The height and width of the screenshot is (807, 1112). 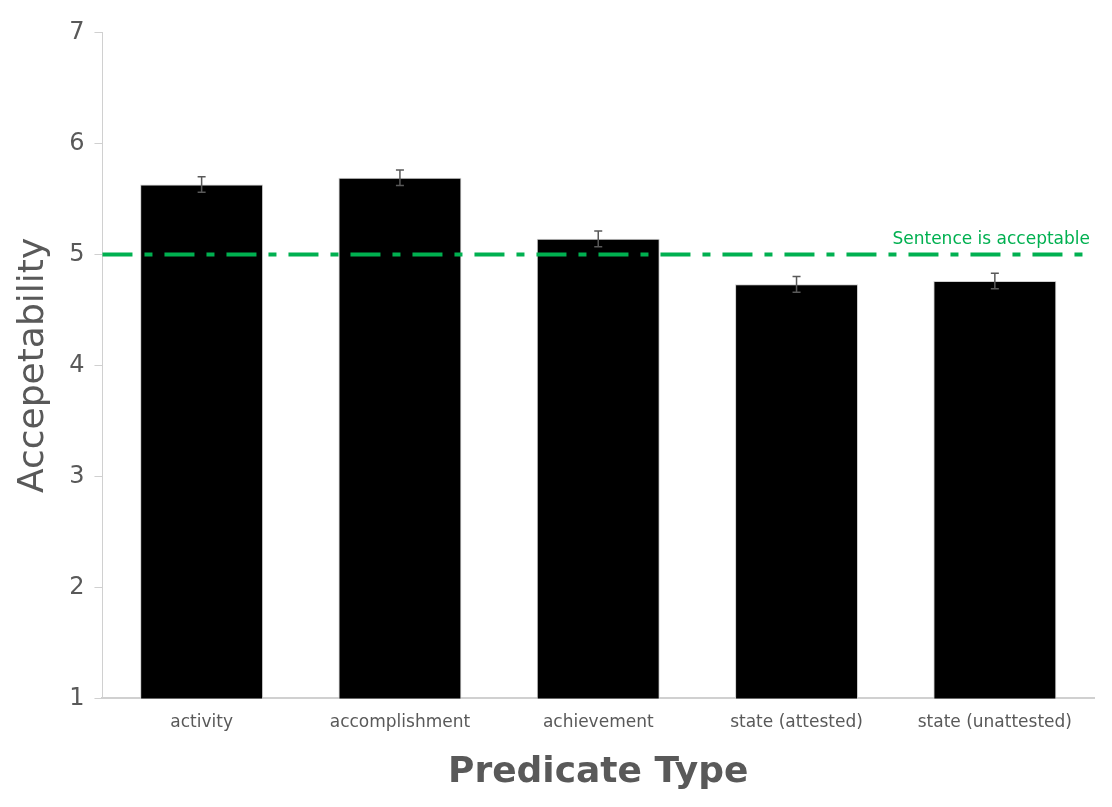 What do you see at coordinates (994, 721) in the screenshot?
I see `x-tick-label: state (unattested)` at bounding box center [994, 721].